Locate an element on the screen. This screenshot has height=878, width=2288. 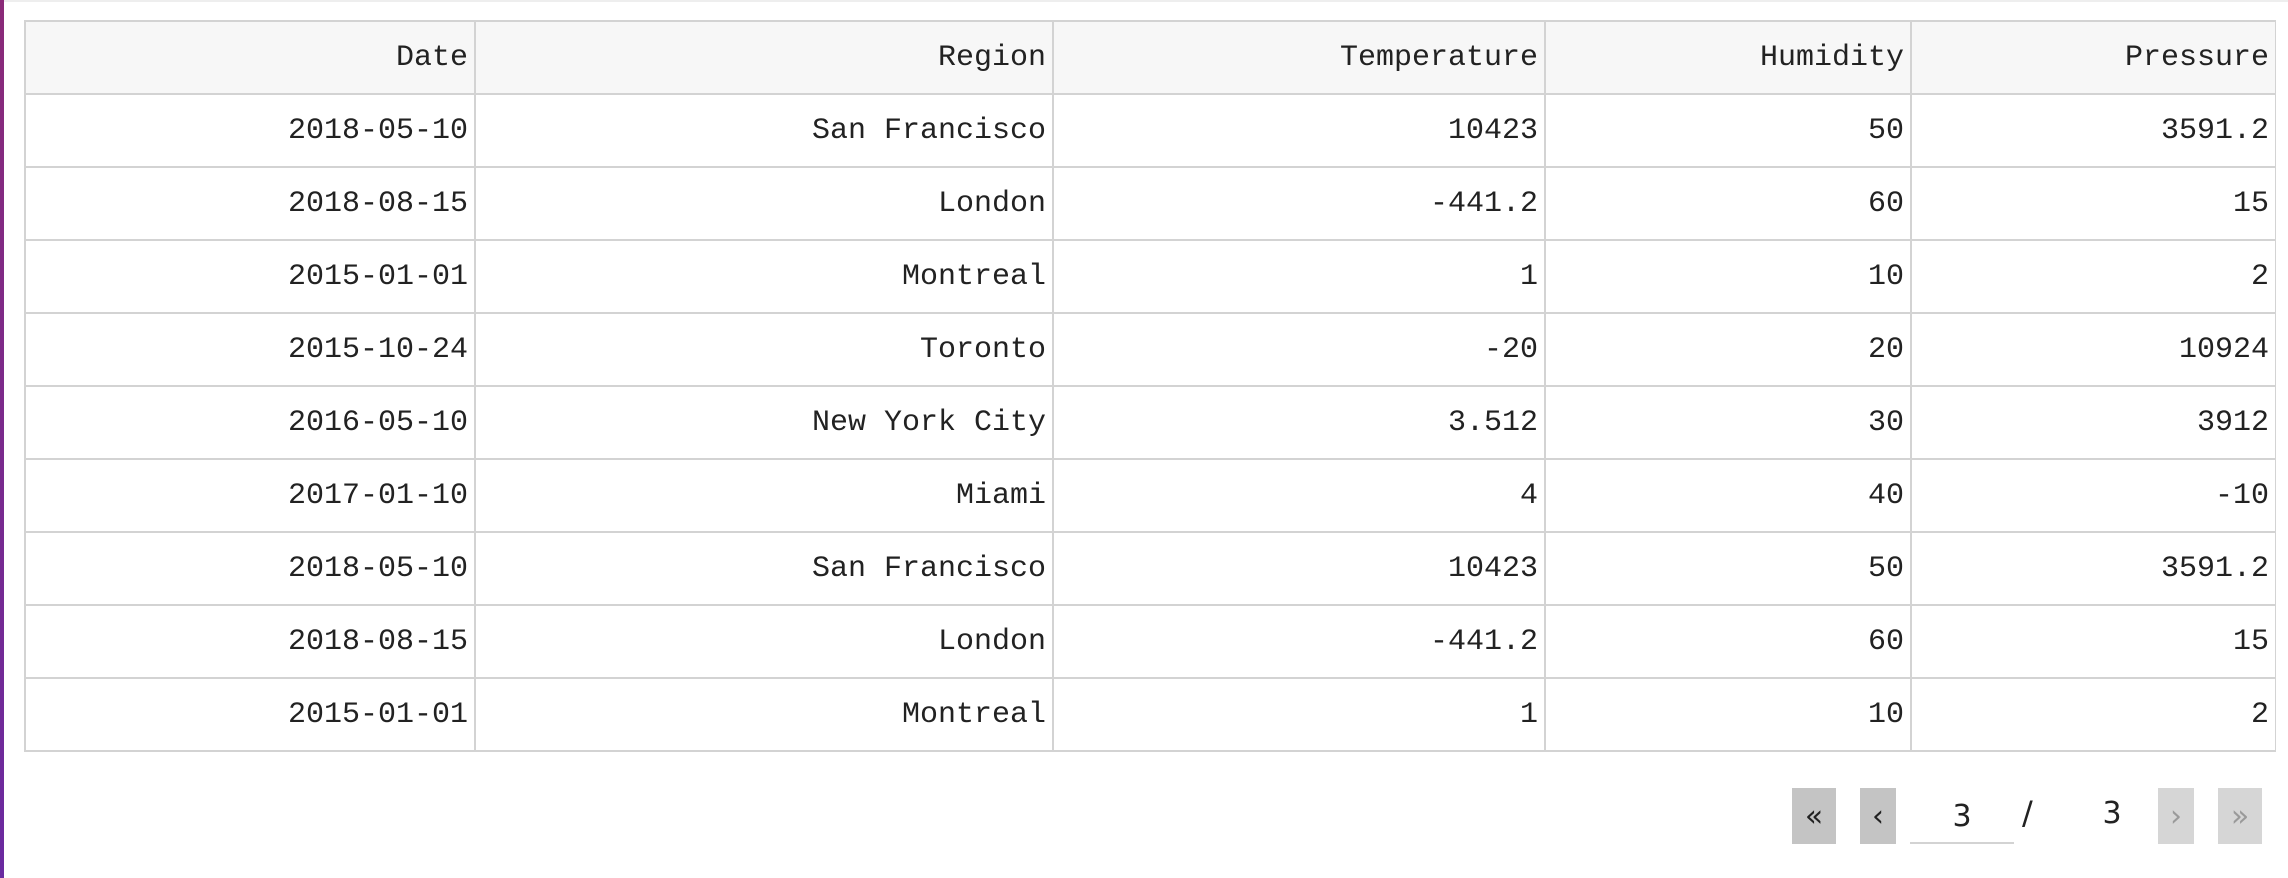
first-page-button: « is located at coordinates (1814, 816).